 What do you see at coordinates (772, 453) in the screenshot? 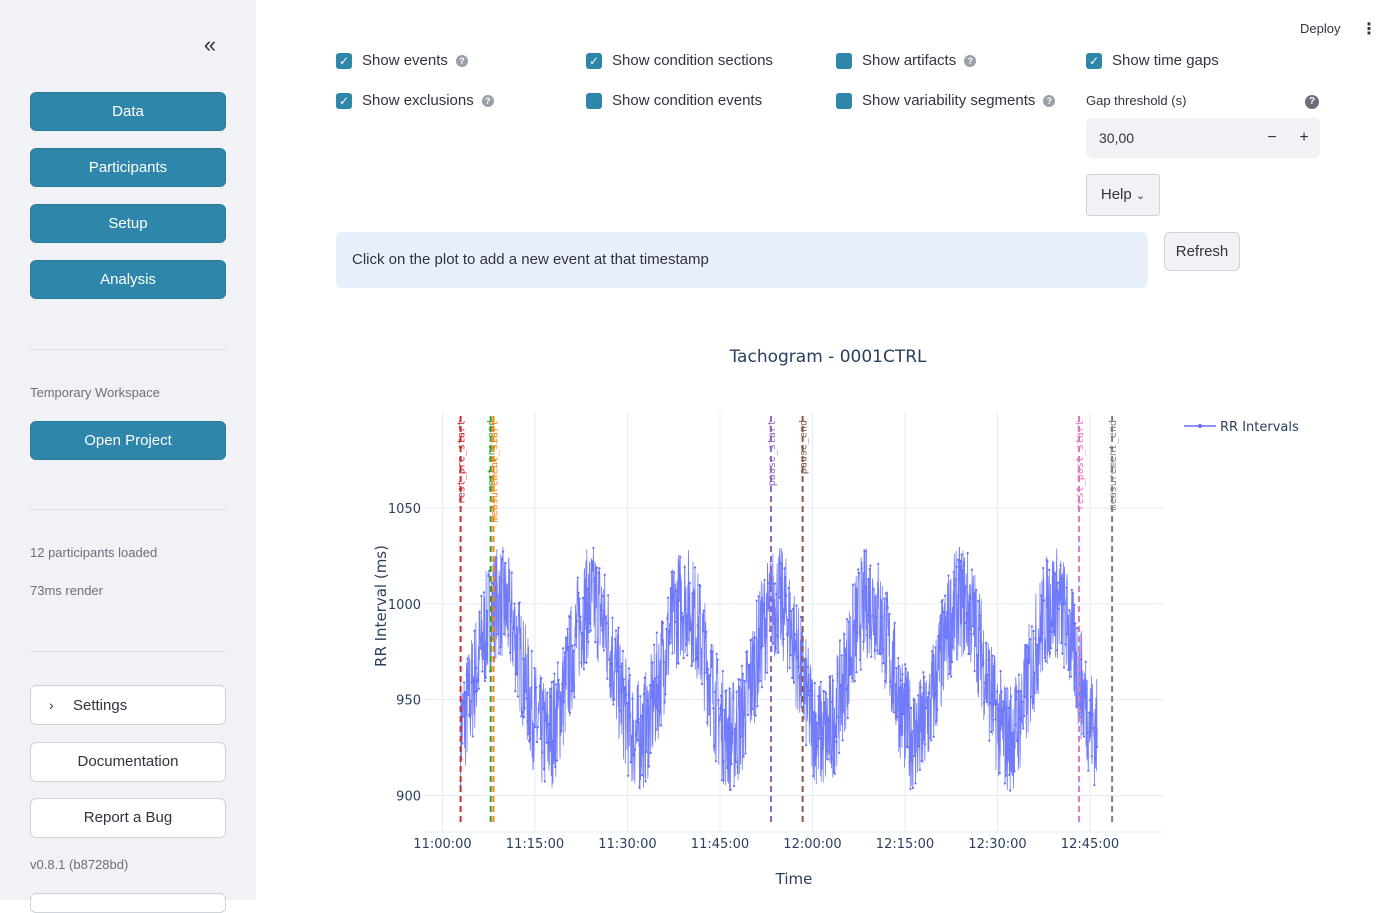
I see `event-label: pause_start` at bounding box center [772, 453].